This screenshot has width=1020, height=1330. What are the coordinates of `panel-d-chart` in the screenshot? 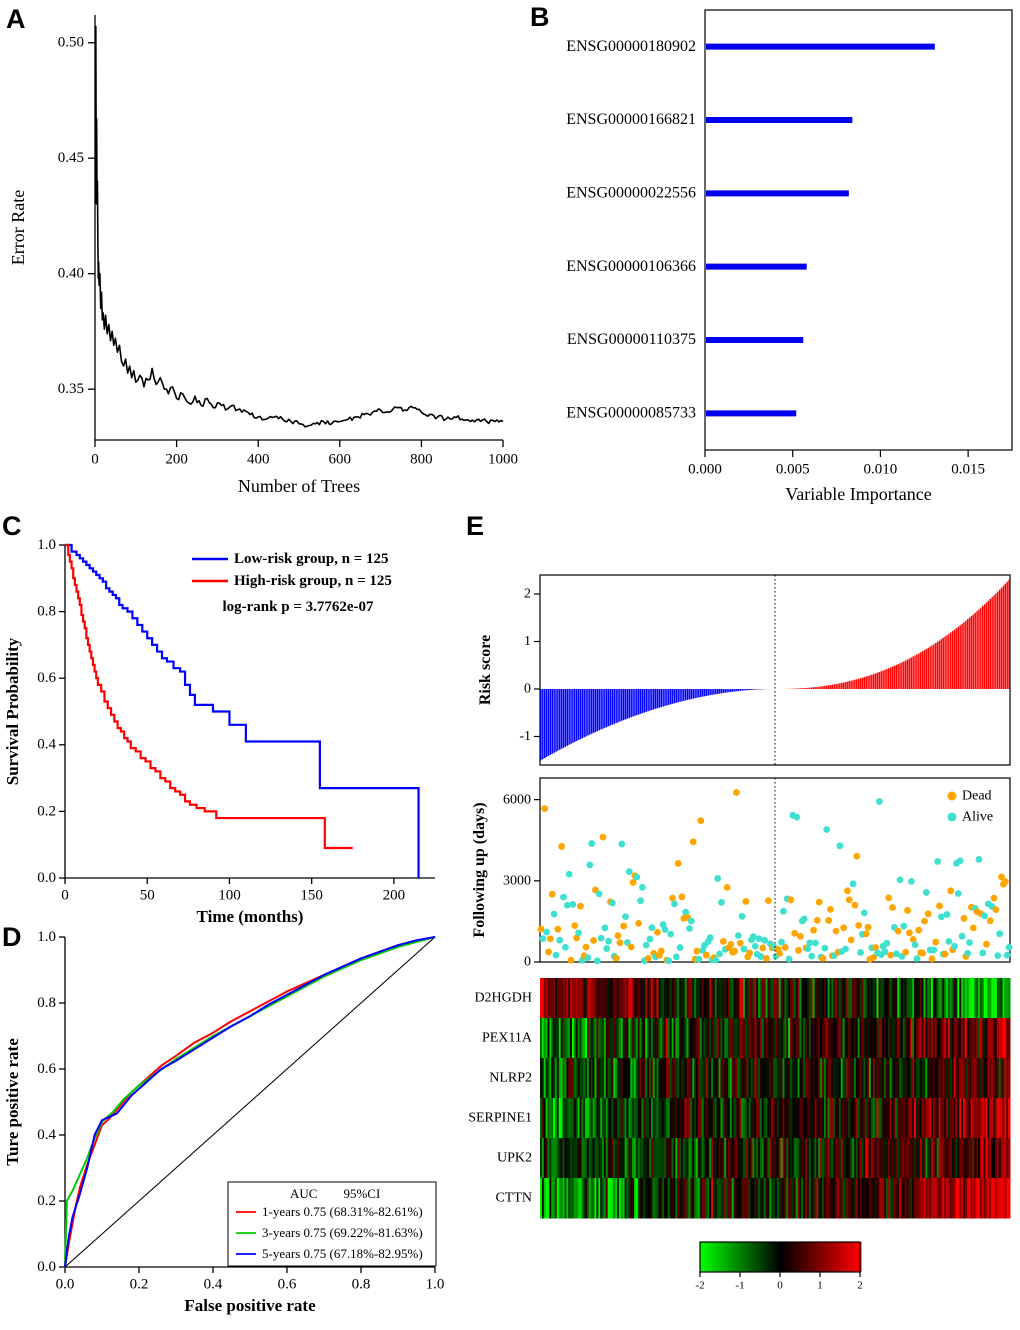 It's located at (230, 1122).